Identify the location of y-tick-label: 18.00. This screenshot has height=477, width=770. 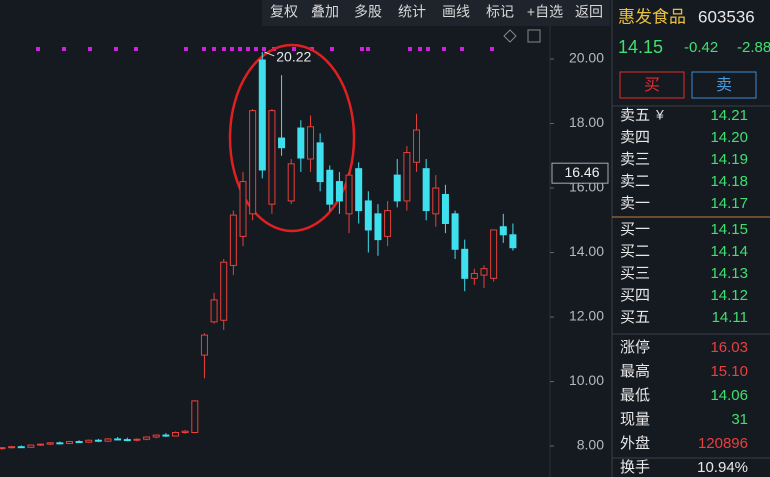
(586, 122).